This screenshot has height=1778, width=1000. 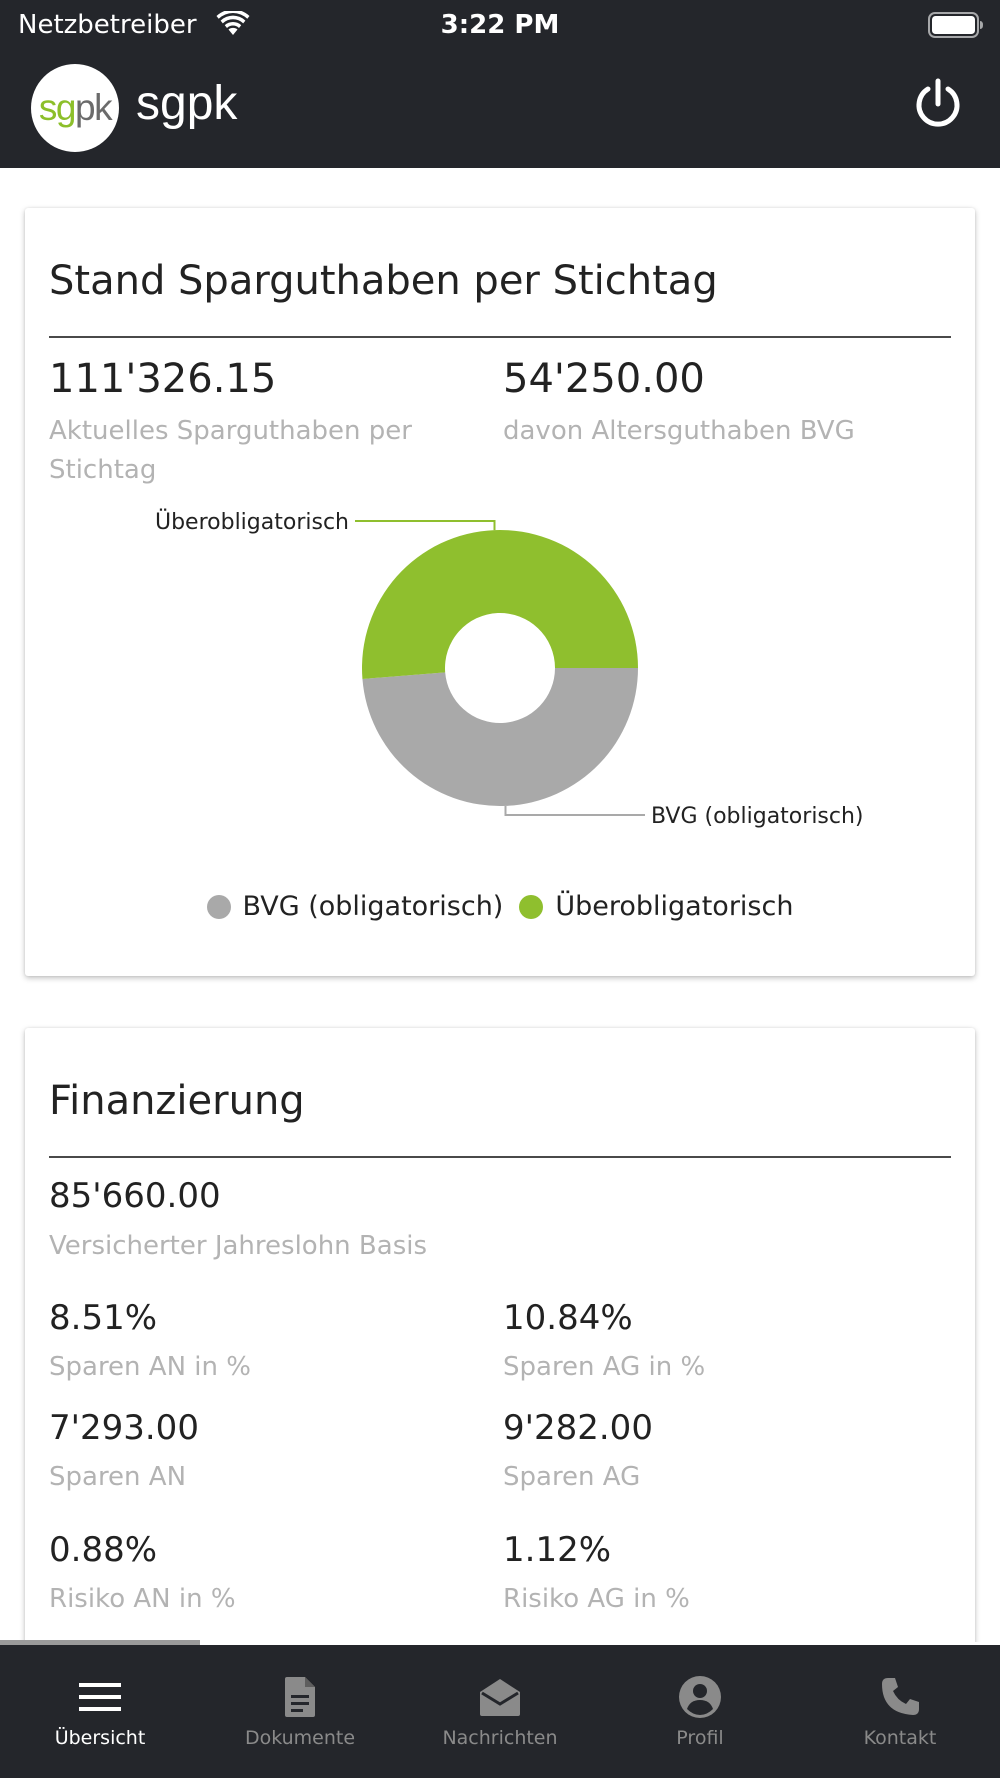 I want to click on sparen-ag-value: 9'282.00, so click(x=578, y=1428).